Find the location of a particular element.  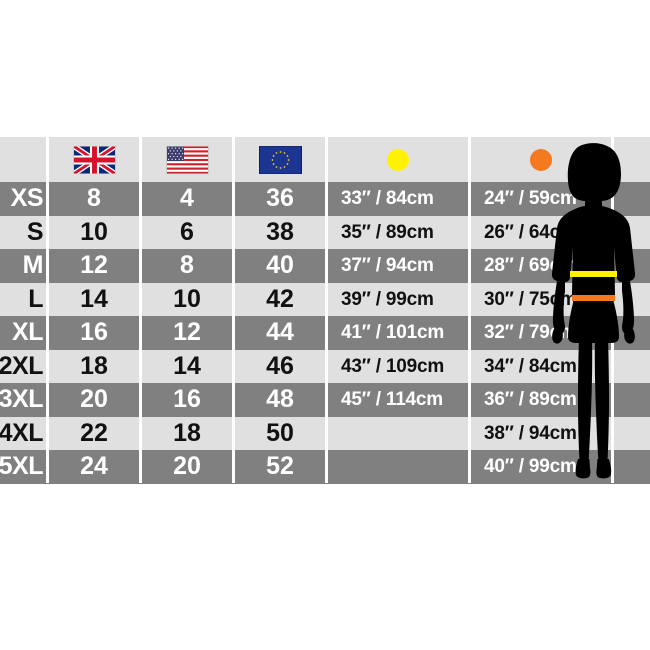

eu-size-cell: 36 is located at coordinates (280, 198).